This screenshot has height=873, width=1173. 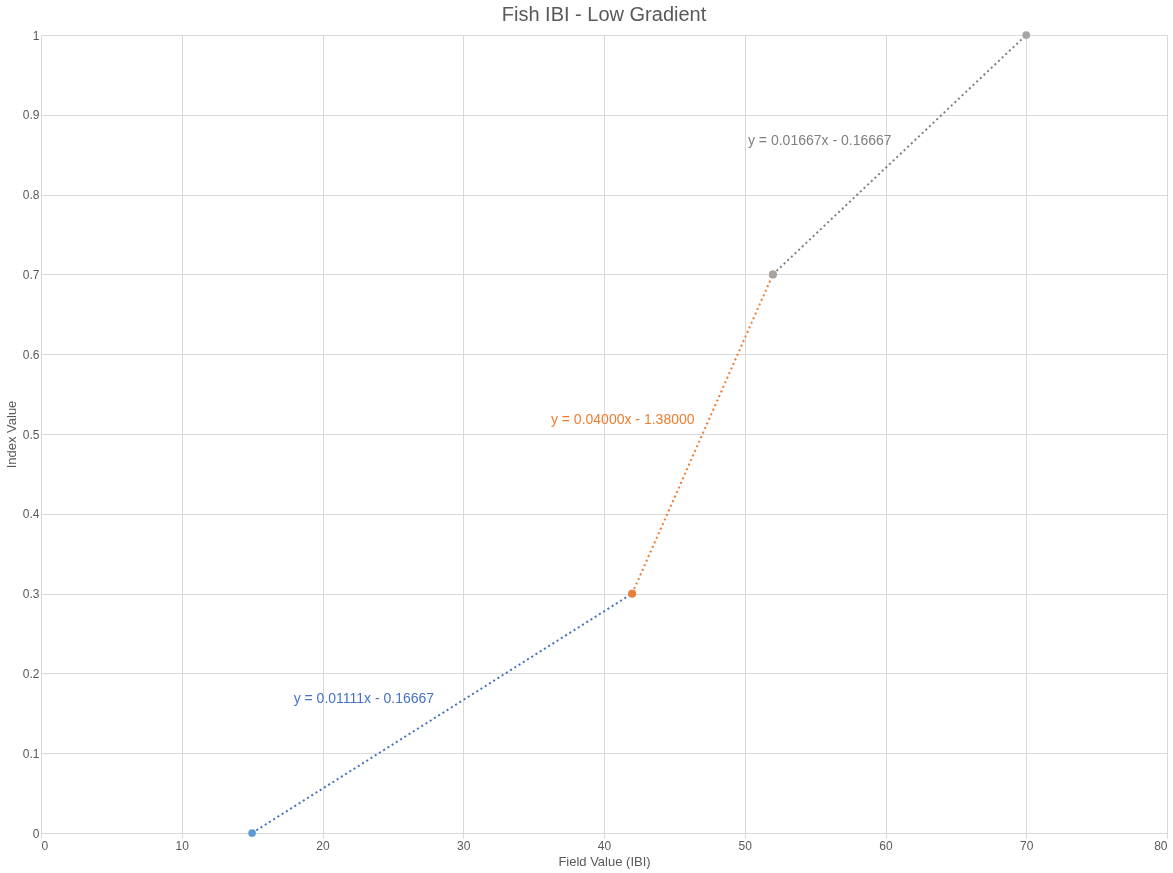 I want to click on x-tick-label: 60, so click(x=886, y=845).